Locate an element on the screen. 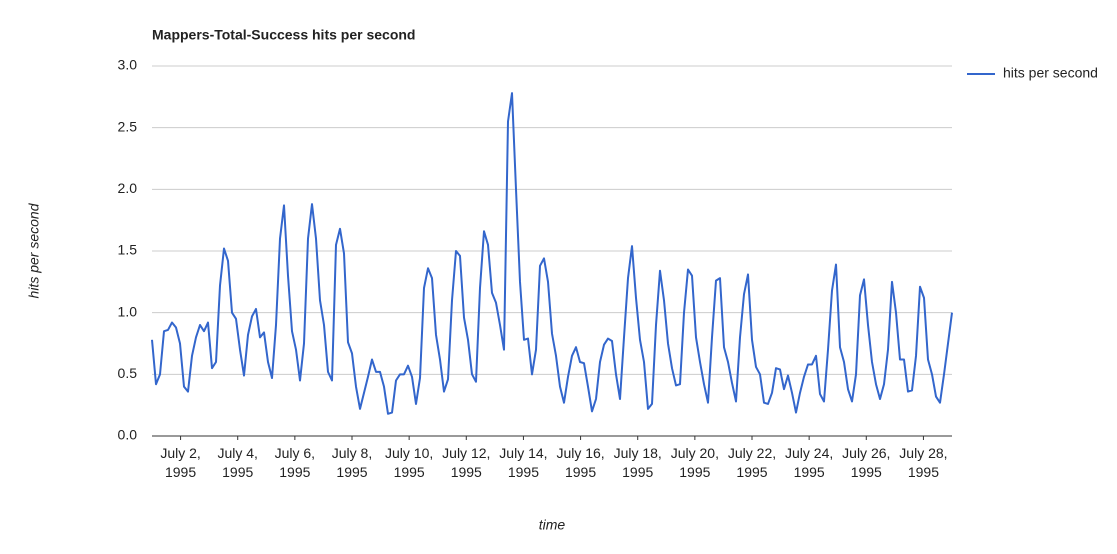  chart-title: Mappers-Total-Success hits per second is located at coordinates (283, 35).